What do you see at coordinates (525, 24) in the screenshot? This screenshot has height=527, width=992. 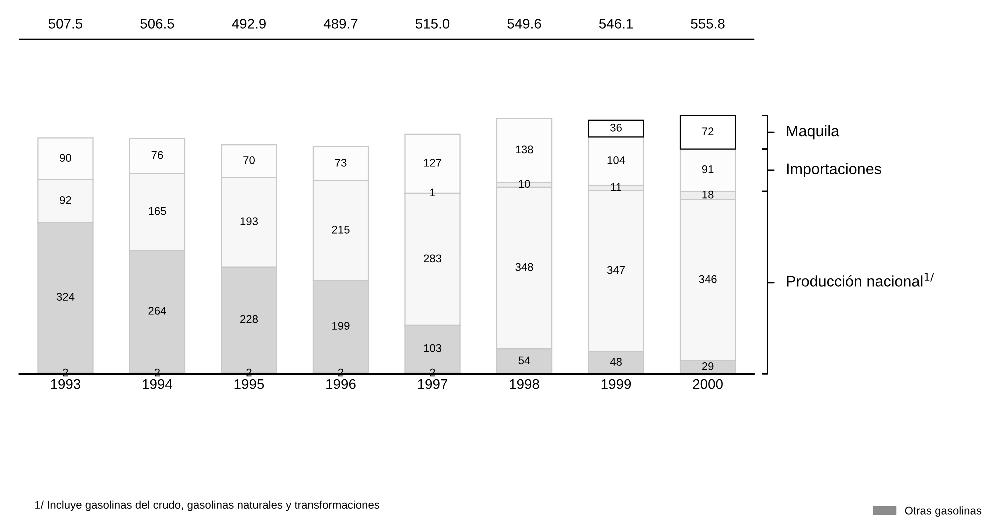 I see `text: 549.6` at bounding box center [525, 24].